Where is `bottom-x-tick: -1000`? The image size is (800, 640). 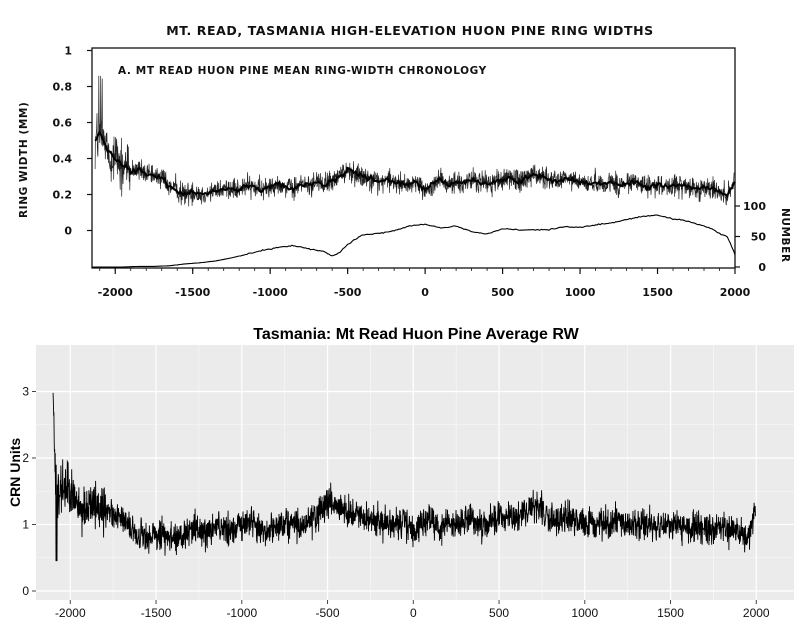
bottom-x-tick: -1000 is located at coordinates (241, 610).